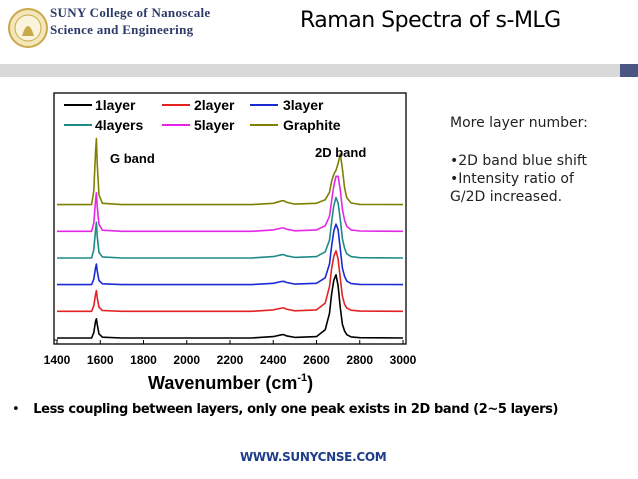  Describe the element at coordinates (519, 123) in the screenshot. I see `note-heading: More layer number:` at that location.